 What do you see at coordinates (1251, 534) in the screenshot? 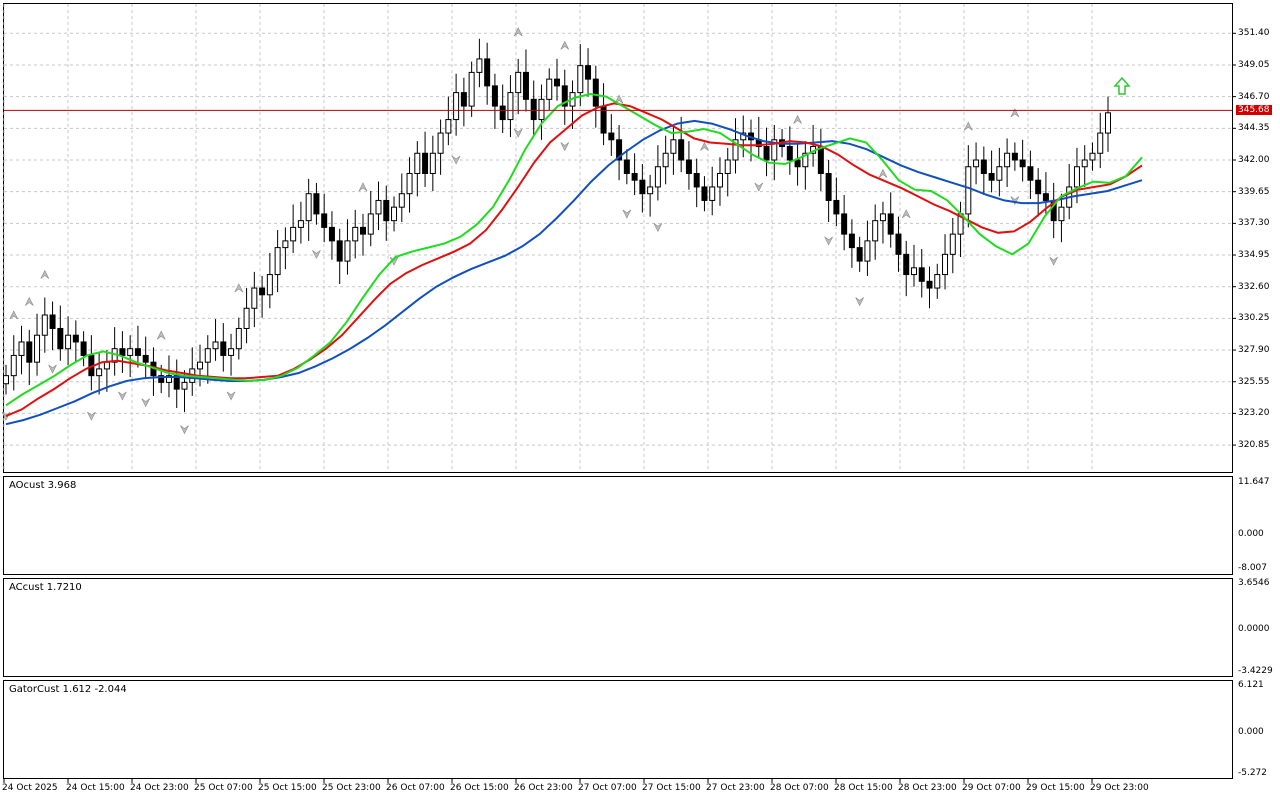
I see `ao-tick-zero: 0.000` at bounding box center [1251, 534].